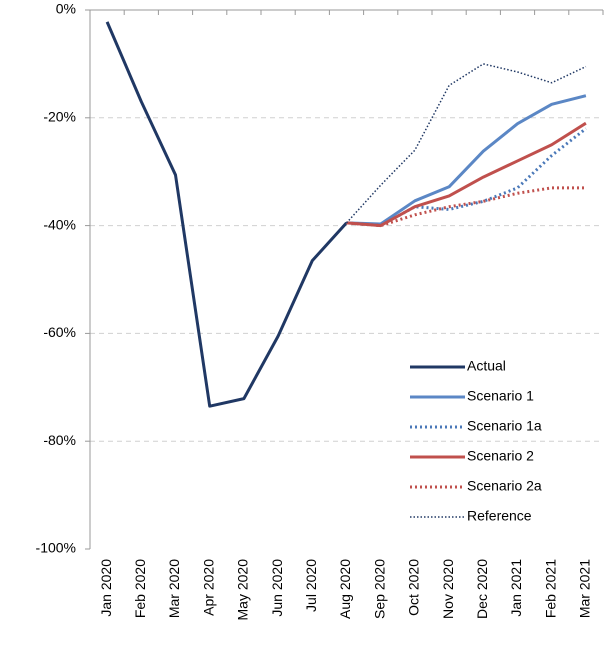 The width and height of the screenshot is (605, 646). I want to click on x-tick-label: Sep 2020, so click(379, 589).